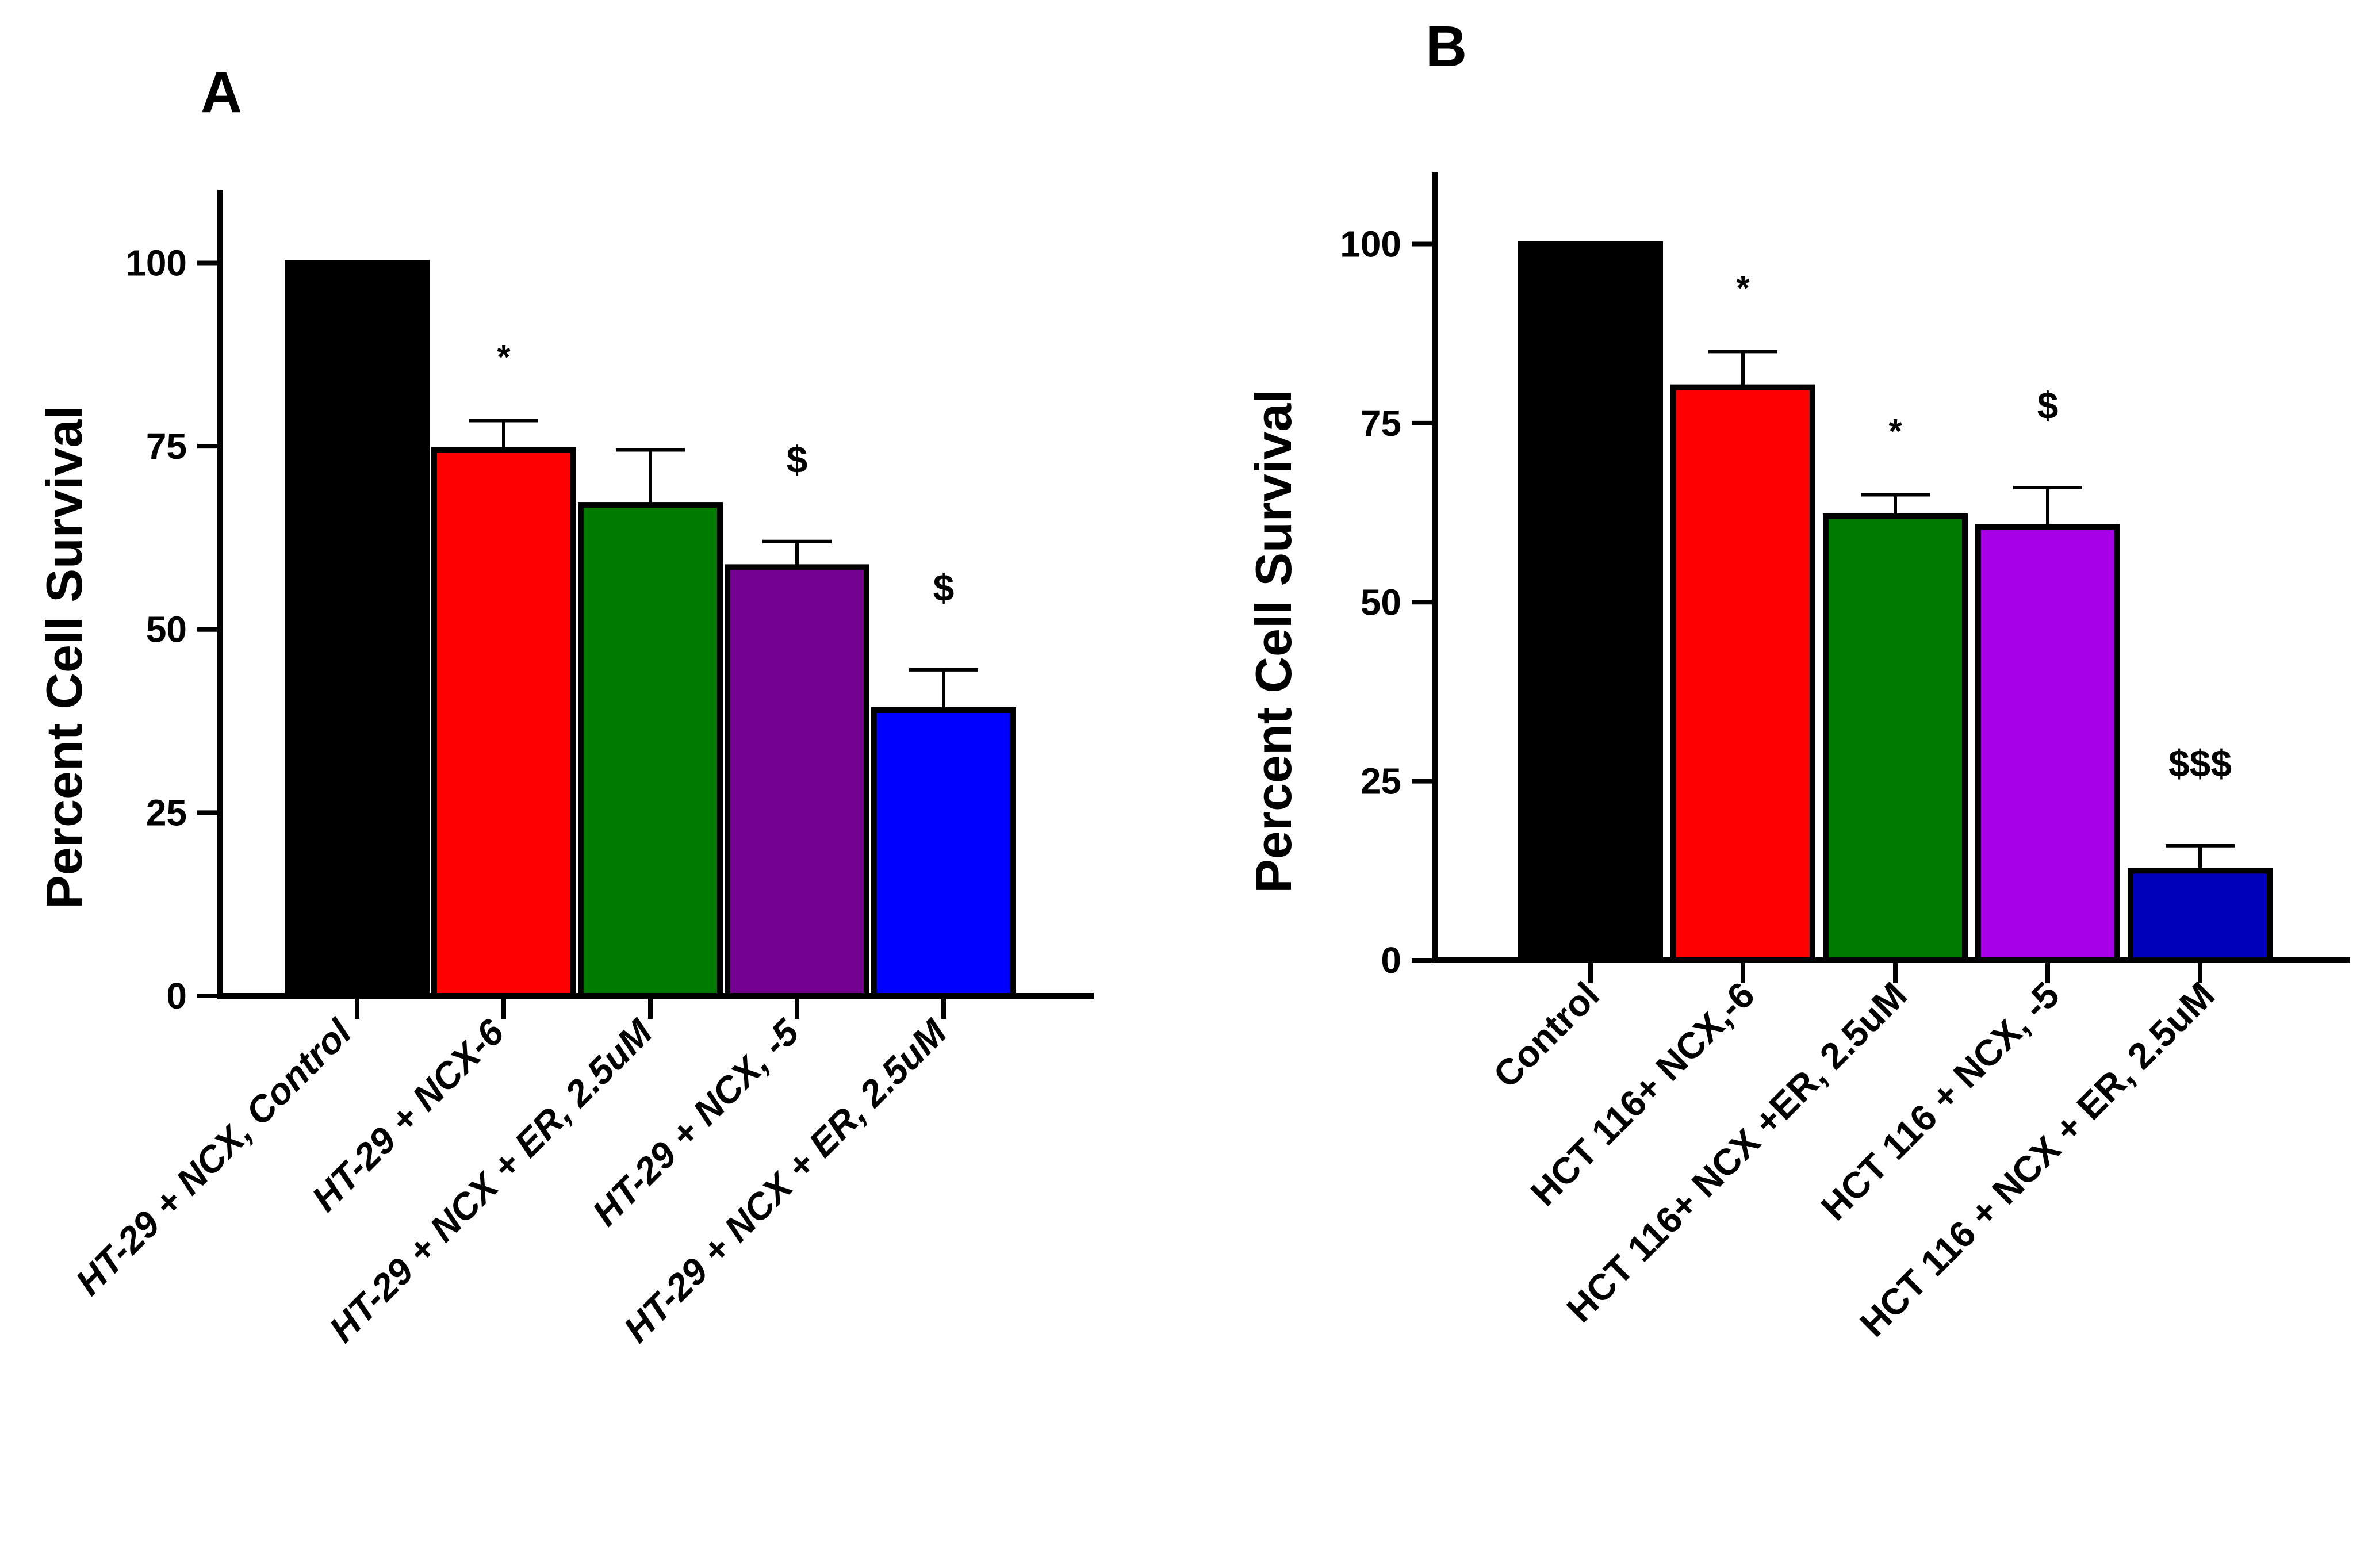 This screenshot has height=1568, width=2368. What do you see at coordinates (156, 262) in the screenshot?
I see `panel-a-y-tick-label: 100` at bounding box center [156, 262].